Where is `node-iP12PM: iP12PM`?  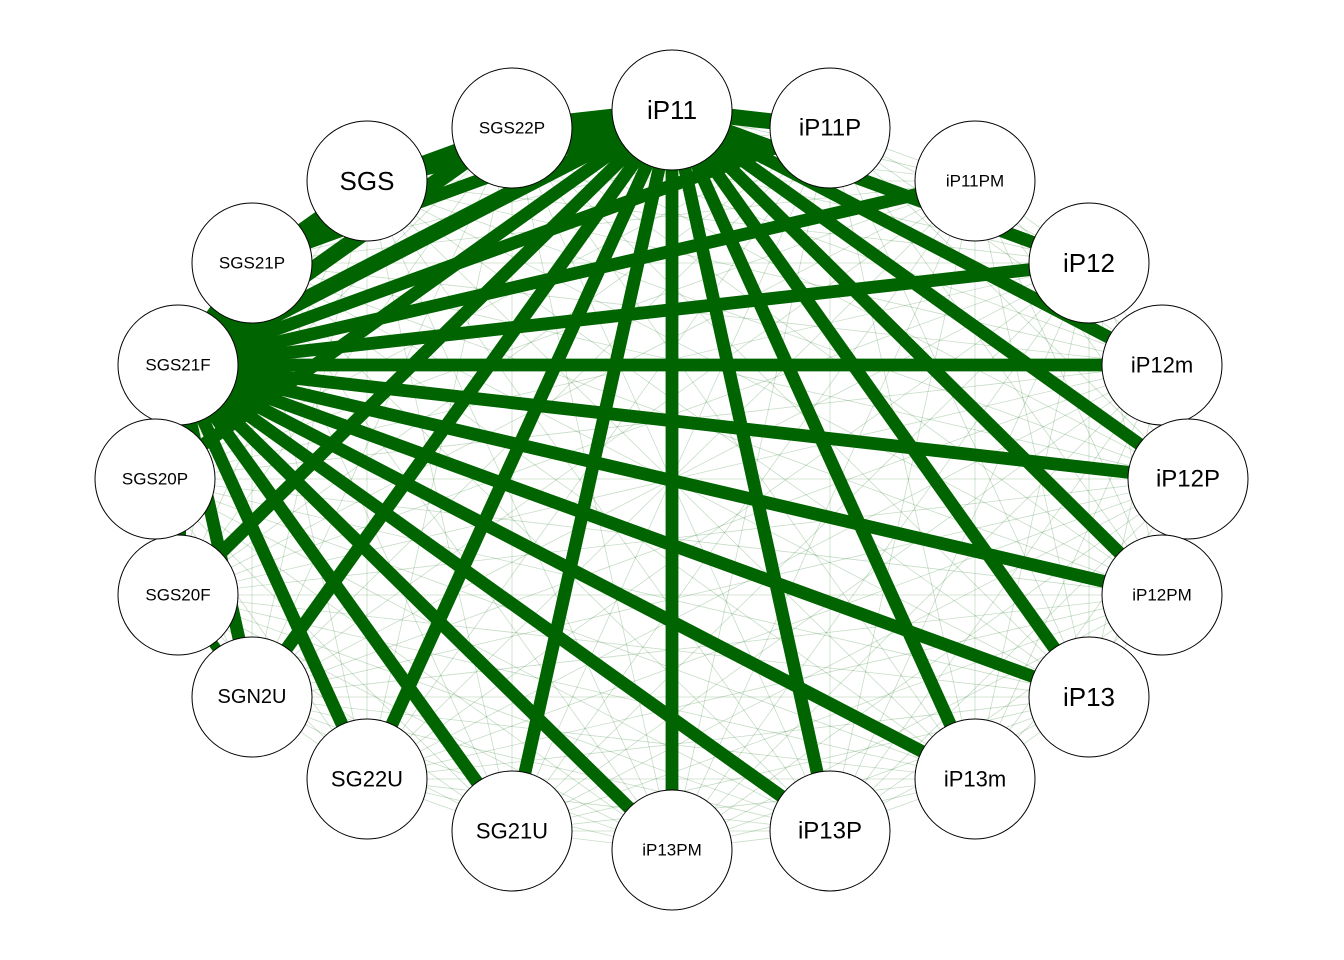 node-iP12PM: iP12PM is located at coordinates (1162, 595).